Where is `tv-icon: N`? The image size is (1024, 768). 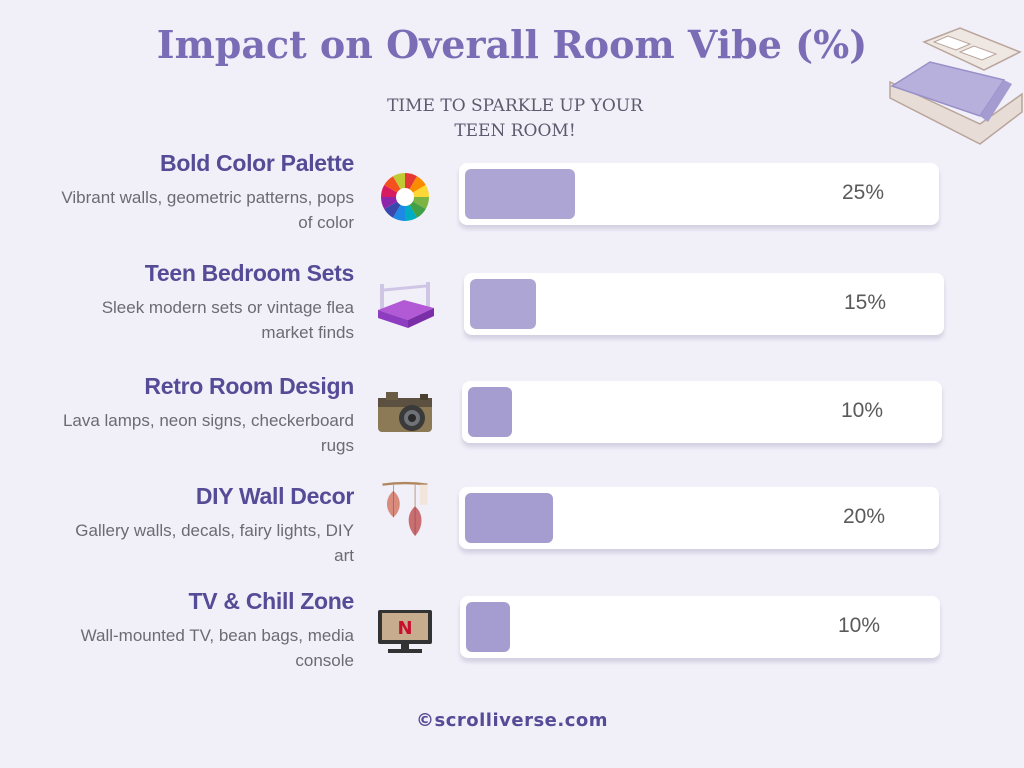
tv-icon: N is located at coordinates (405, 631).